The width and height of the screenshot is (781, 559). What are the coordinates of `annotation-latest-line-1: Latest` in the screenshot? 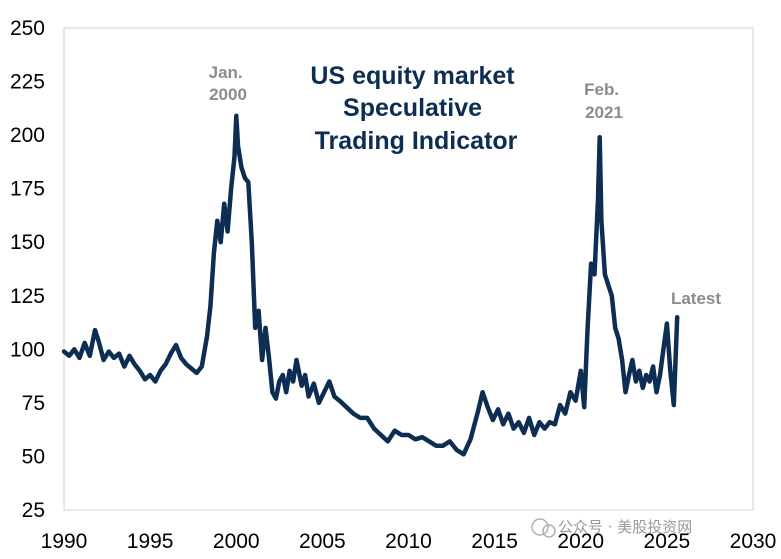 It's located at (696, 298).